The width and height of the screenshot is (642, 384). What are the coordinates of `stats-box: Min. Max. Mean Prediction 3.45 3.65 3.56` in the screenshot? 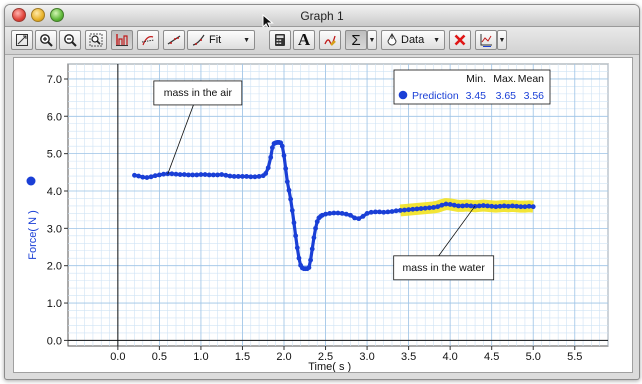 It's located at (472, 87).